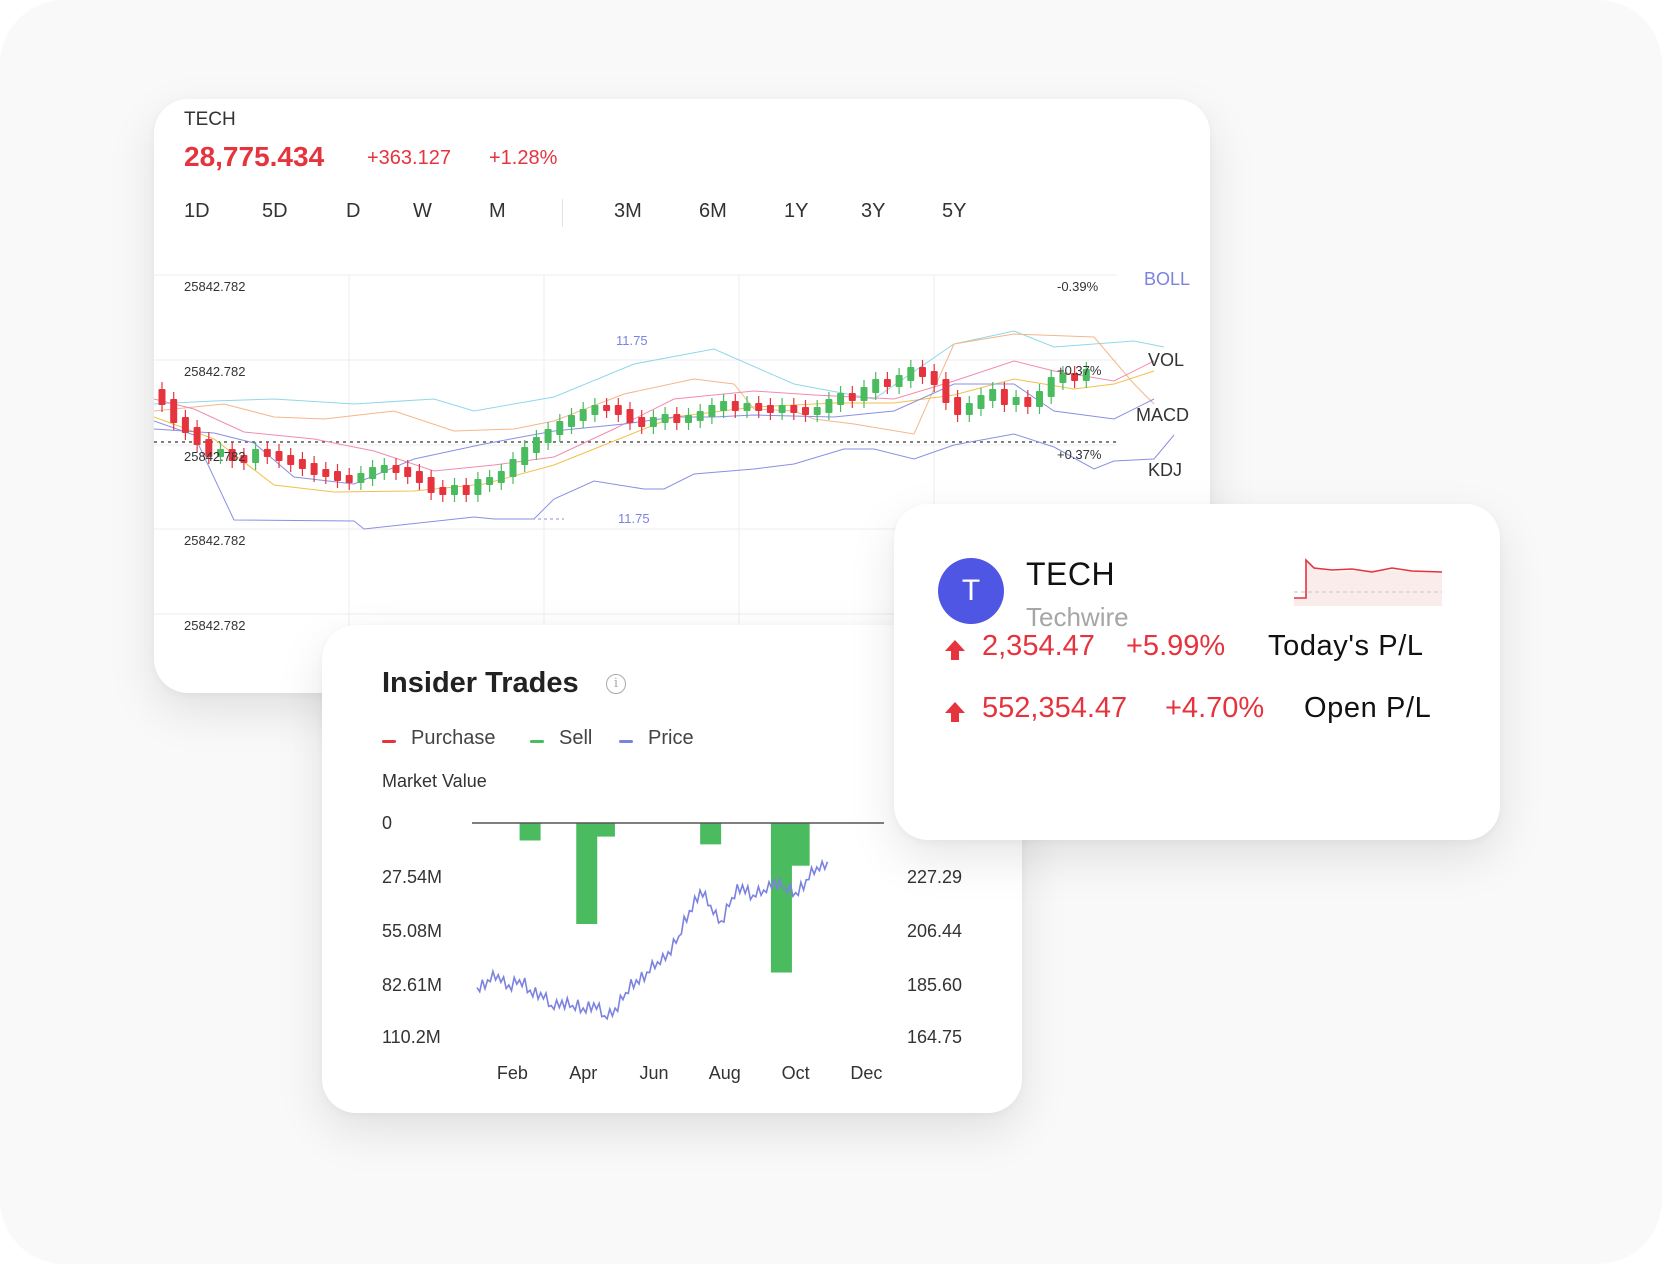  I want to click on sparkline-line, so click(1368, 578).